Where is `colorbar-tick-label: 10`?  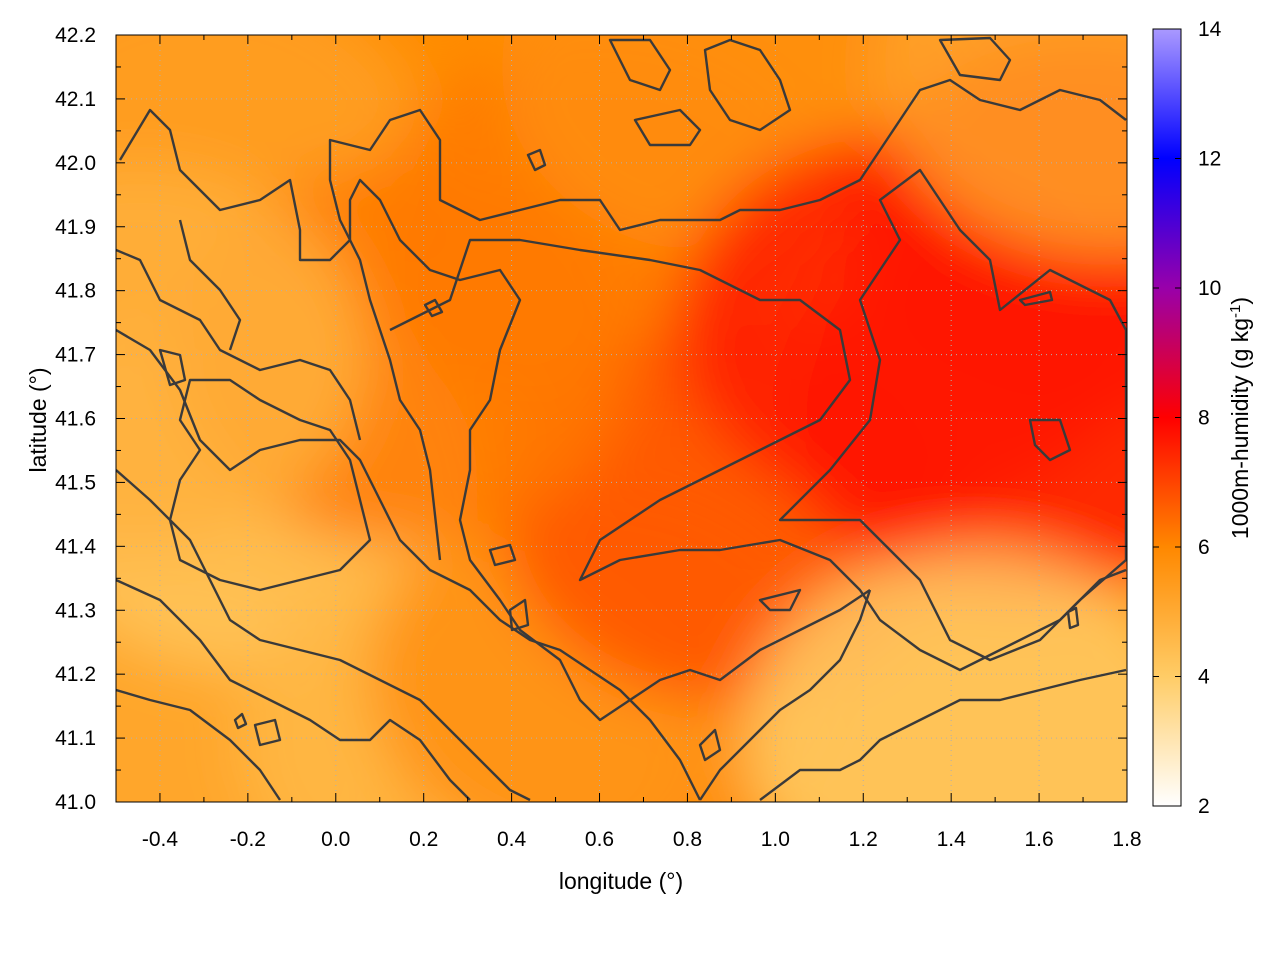
colorbar-tick-label: 10 is located at coordinates (1209, 288).